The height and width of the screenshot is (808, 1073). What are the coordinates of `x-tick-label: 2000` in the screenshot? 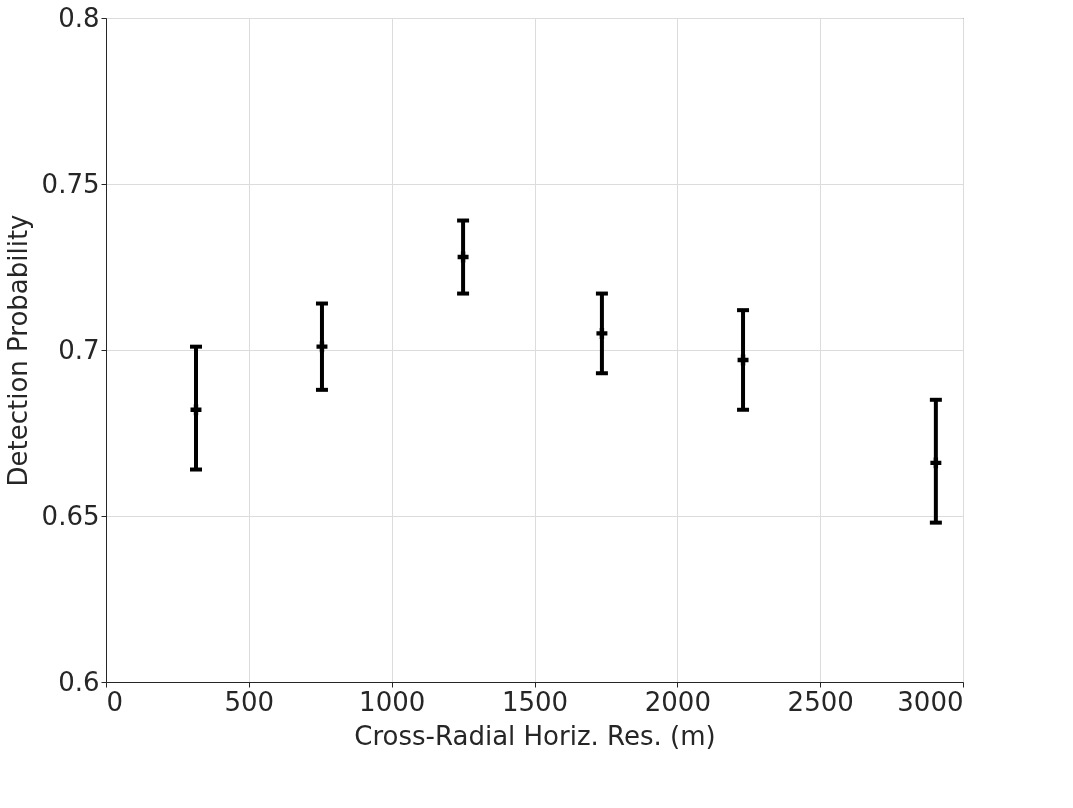 It's located at (677, 701).